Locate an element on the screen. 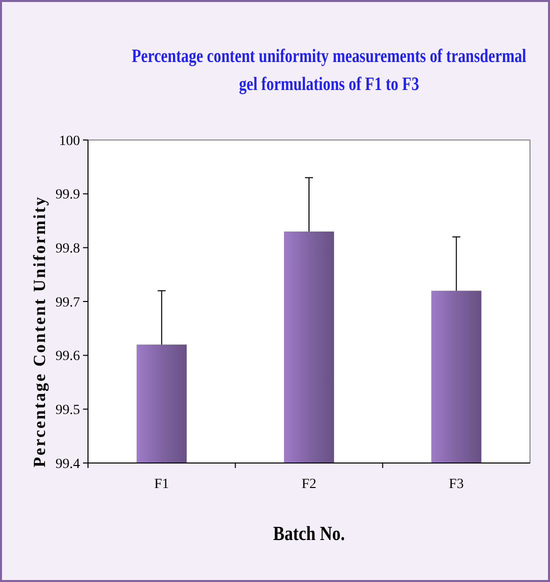 The image size is (550, 582). y-tick-label: 99.5 is located at coordinates (68, 410).